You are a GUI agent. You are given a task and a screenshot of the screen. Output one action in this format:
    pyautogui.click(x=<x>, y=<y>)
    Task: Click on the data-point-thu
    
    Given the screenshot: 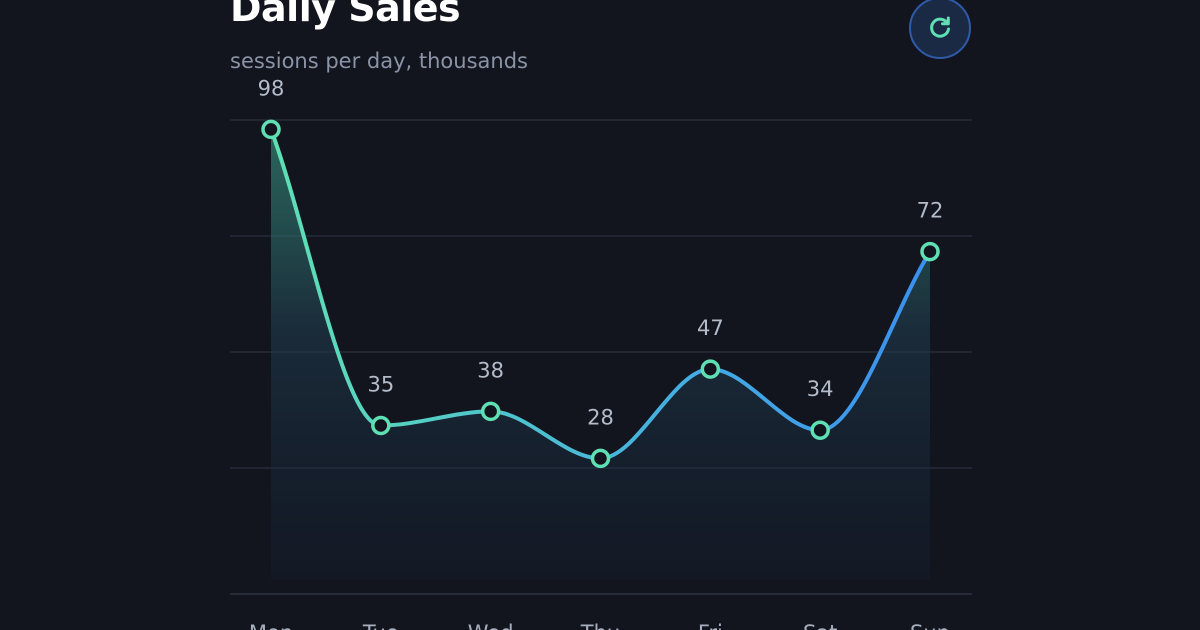 What is the action you would take?
    pyautogui.click(x=600, y=458)
    